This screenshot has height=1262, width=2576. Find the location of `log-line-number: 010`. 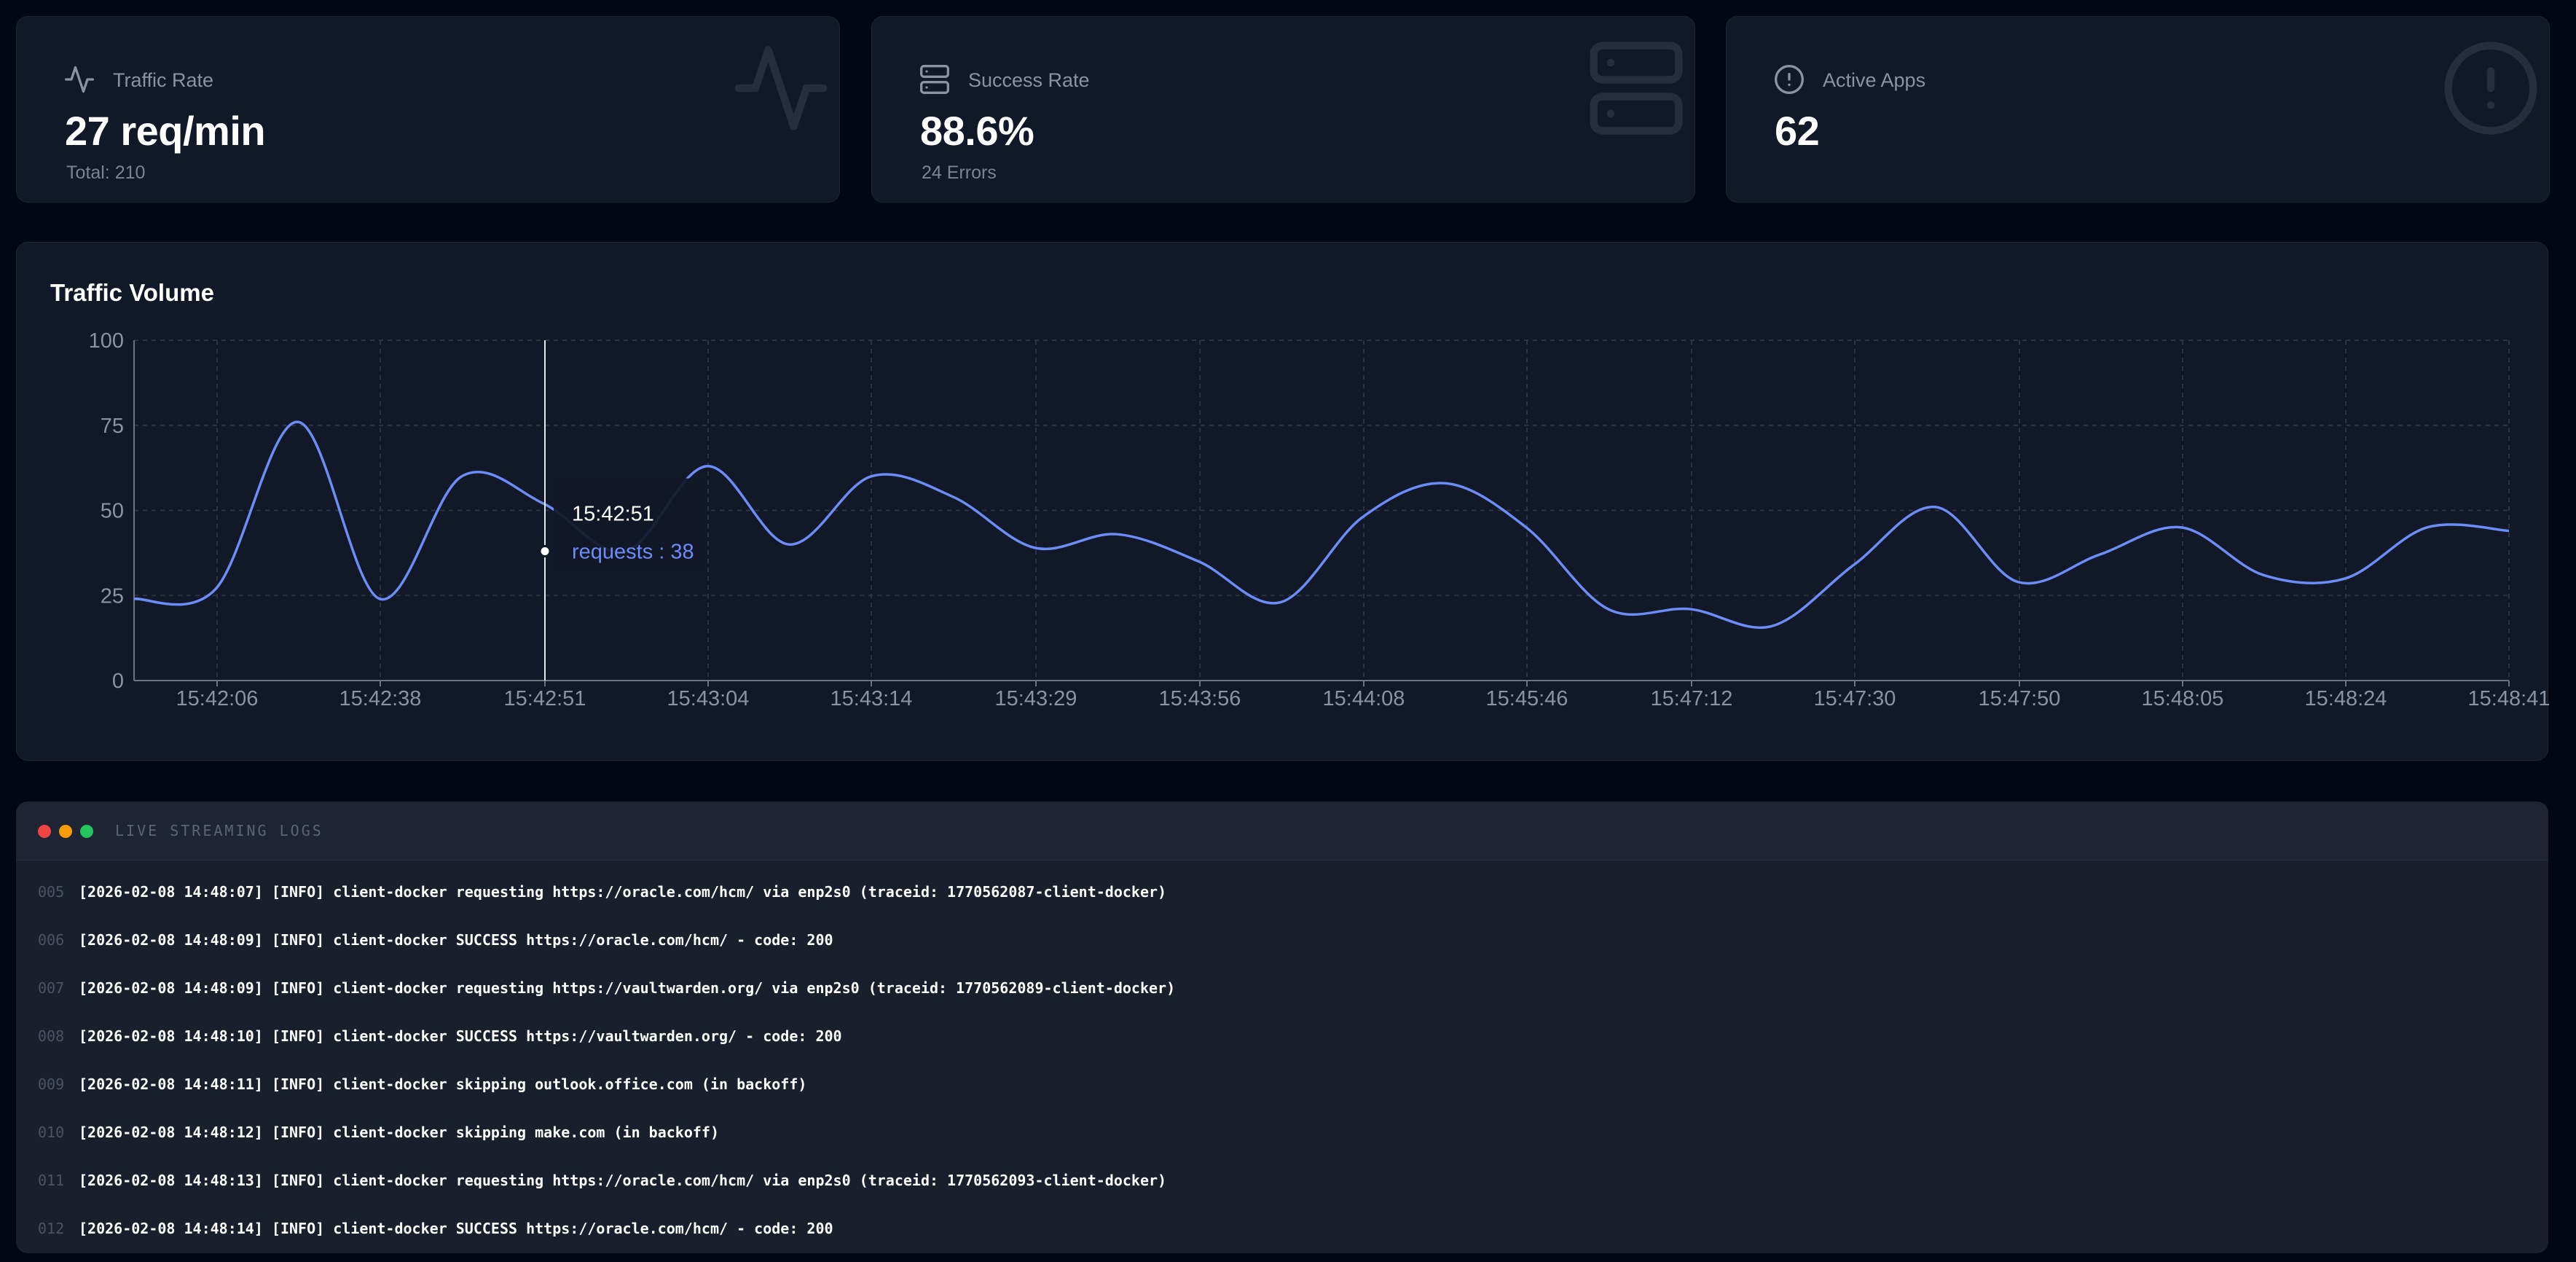

log-line-number: 010 is located at coordinates (51, 1132).